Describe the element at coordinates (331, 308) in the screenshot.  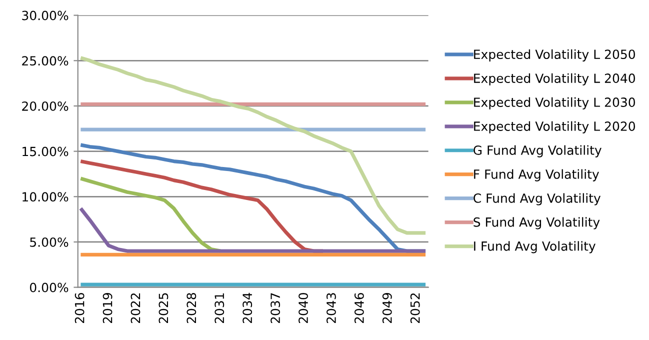
I see `x-tick-label: 2043` at that location.